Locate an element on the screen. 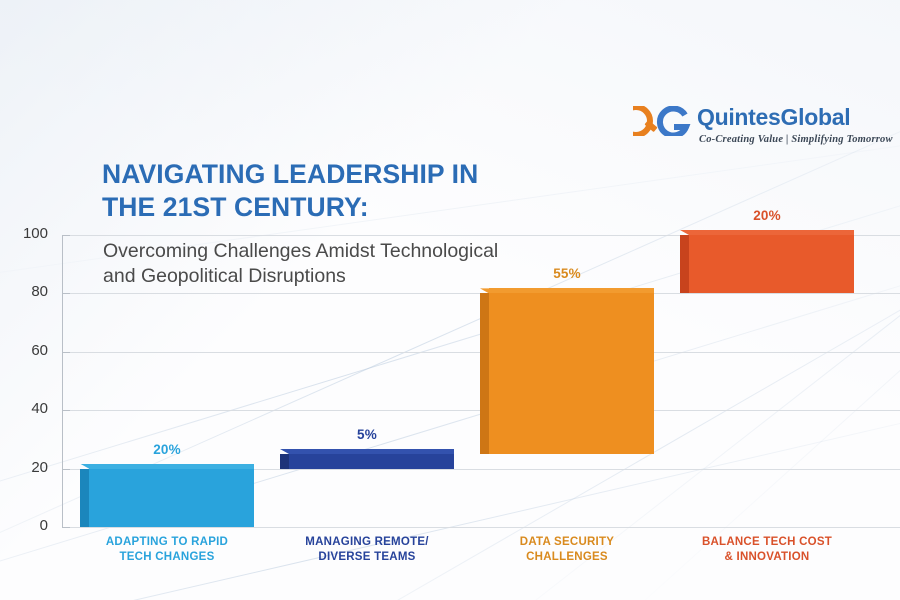  x-axis-category-label: BALANCE TECH COST & INNOVATION is located at coordinates (767, 550).